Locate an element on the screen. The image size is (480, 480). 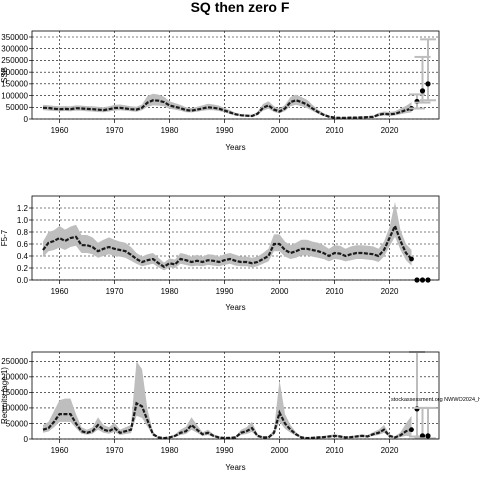
y-axis-label: Recruits (age 1) is located at coordinates (4, 395).